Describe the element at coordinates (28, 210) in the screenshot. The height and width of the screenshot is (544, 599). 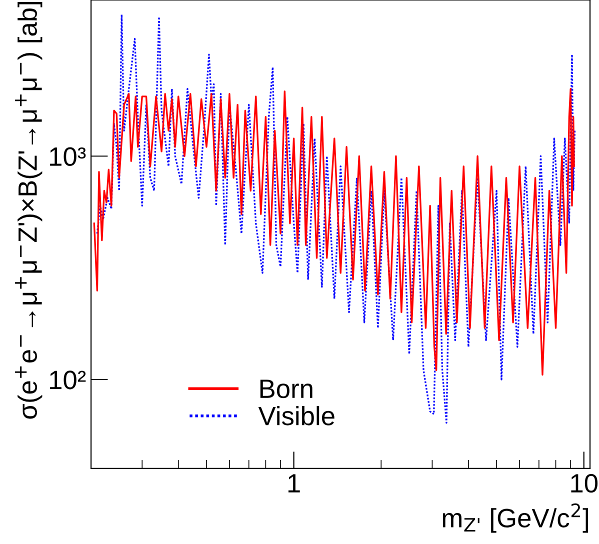
I see `text: σ(e$^{+}$e$^{−}$→μ$^{+}$μ$^{−}$Z')×B(Z'→μ$^{+}$μ$^{−}$) [ab]` at that location.